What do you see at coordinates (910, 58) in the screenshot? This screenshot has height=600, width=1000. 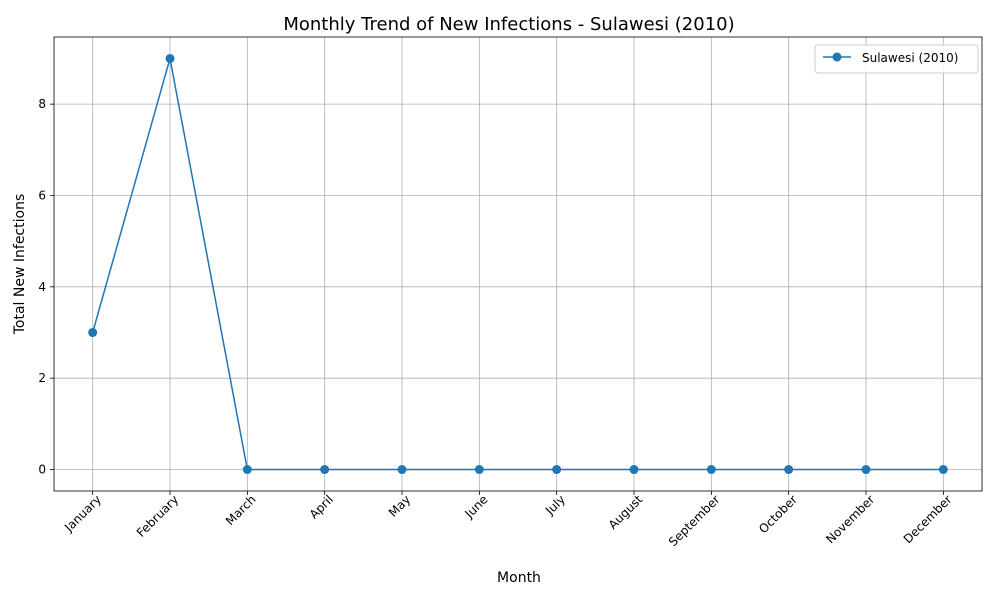 I see `legend-entry-sulawesi-2010: Sulawesi (2010)` at bounding box center [910, 58].